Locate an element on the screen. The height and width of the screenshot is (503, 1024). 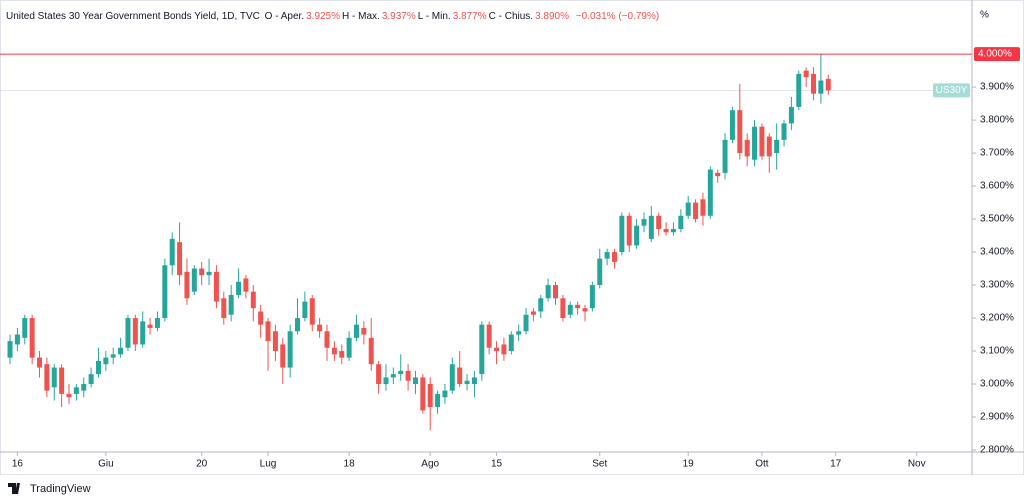
ohlc-value: 3.937% is located at coordinates (398, 16).